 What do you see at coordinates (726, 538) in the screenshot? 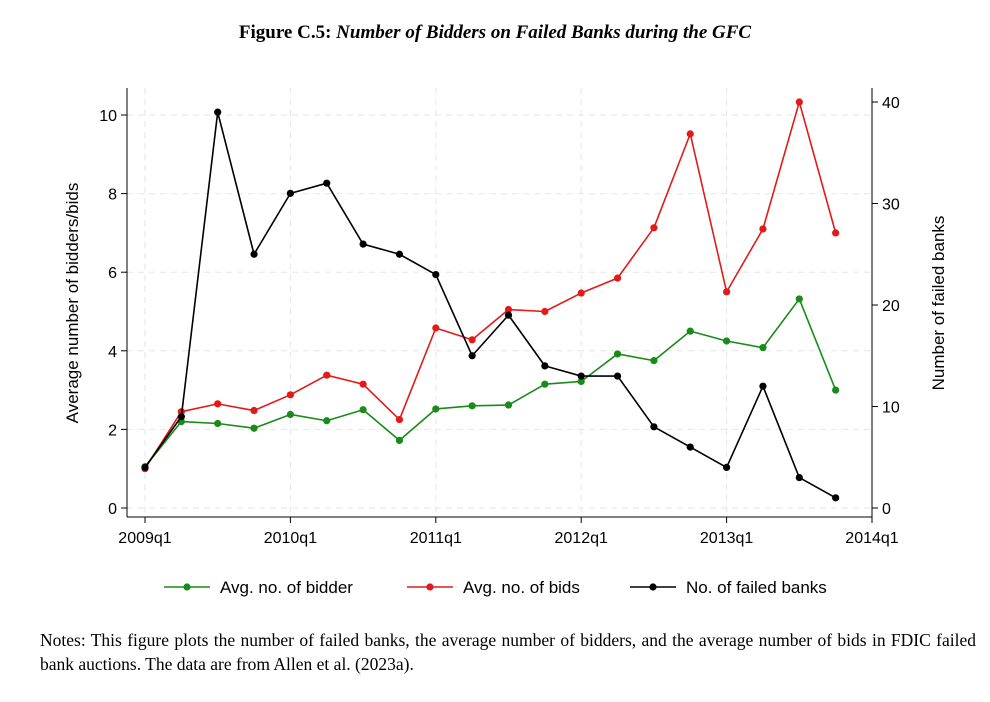
I see `x-tick-label: 2013q1` at bounding box center [726, 538].